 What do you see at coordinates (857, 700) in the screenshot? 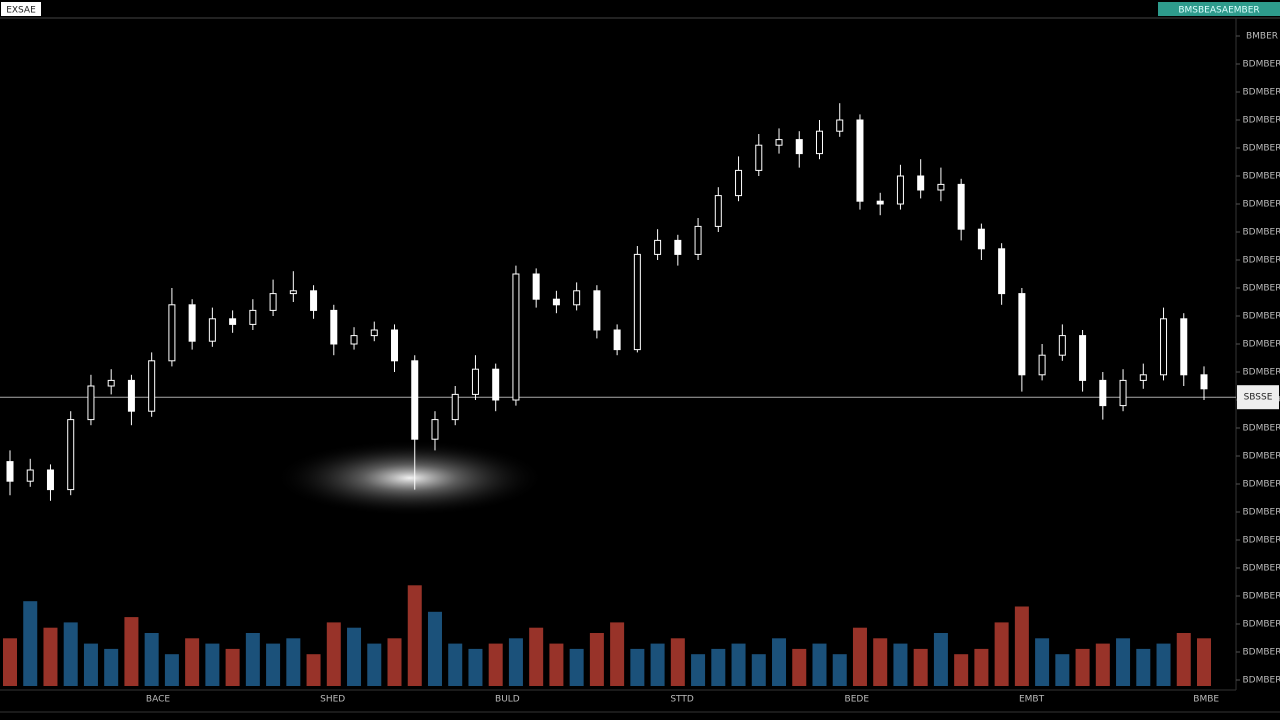
I see `x-tick-label: BEDE` at bounding box center [857, 700].